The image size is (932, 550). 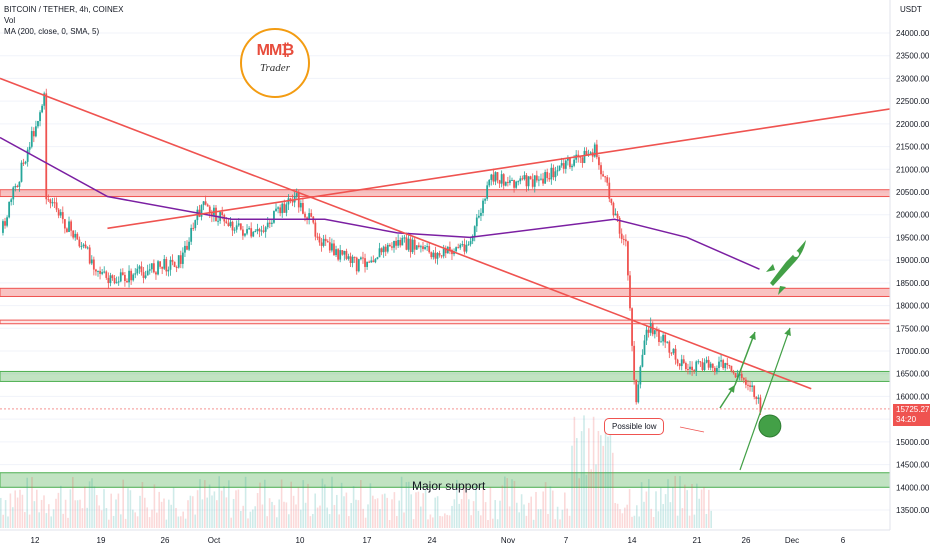 I want to click on major-support-label: Major support, so click(x=449, y=486).